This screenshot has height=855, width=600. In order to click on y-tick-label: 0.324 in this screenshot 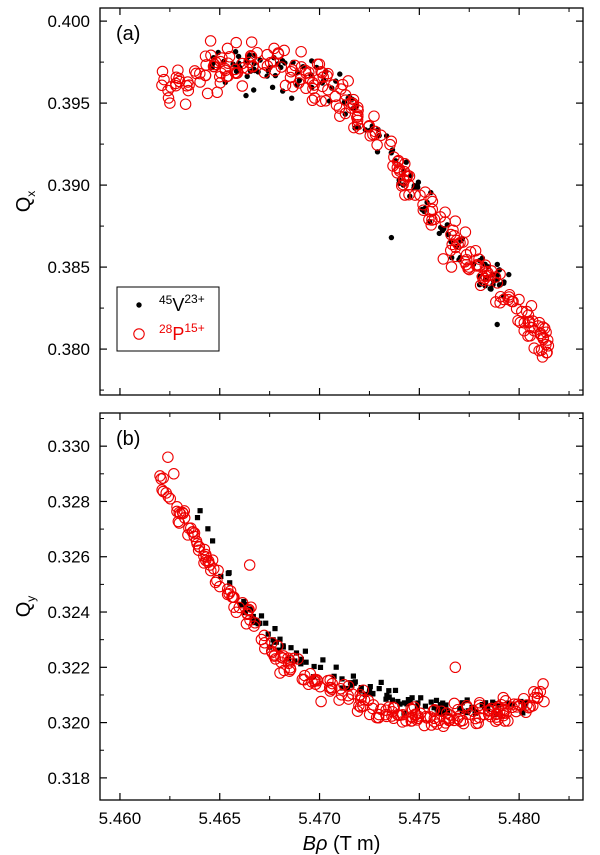, I will do `click(68, 612)`.